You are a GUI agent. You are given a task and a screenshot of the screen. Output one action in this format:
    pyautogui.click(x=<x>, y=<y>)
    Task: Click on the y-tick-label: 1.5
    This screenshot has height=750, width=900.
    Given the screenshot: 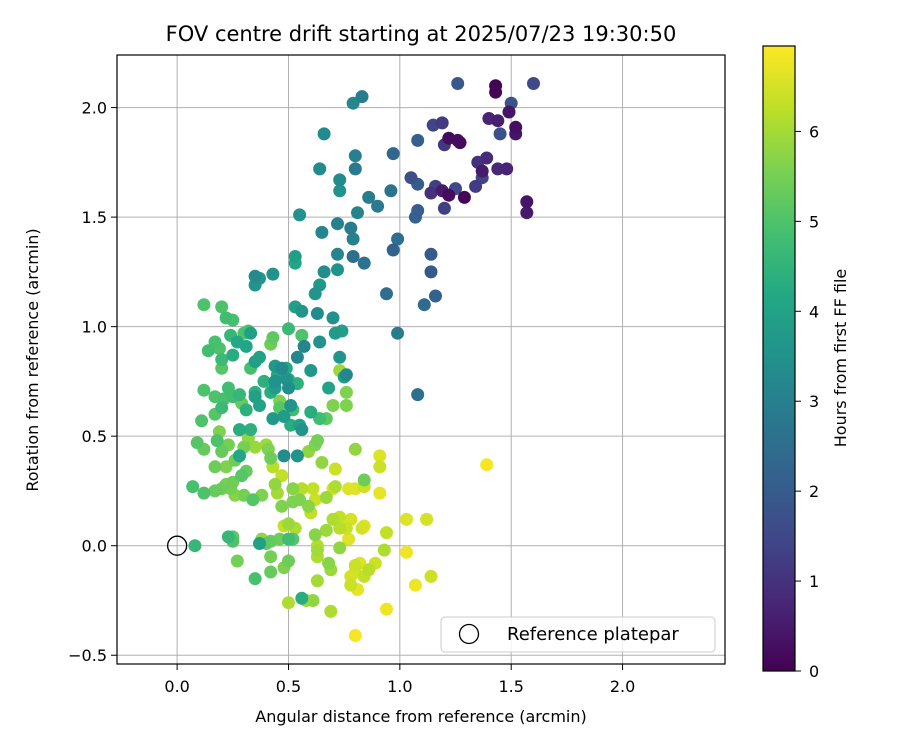 What is the action you would take?
    pyautogui.click(x=94, y=217)
    